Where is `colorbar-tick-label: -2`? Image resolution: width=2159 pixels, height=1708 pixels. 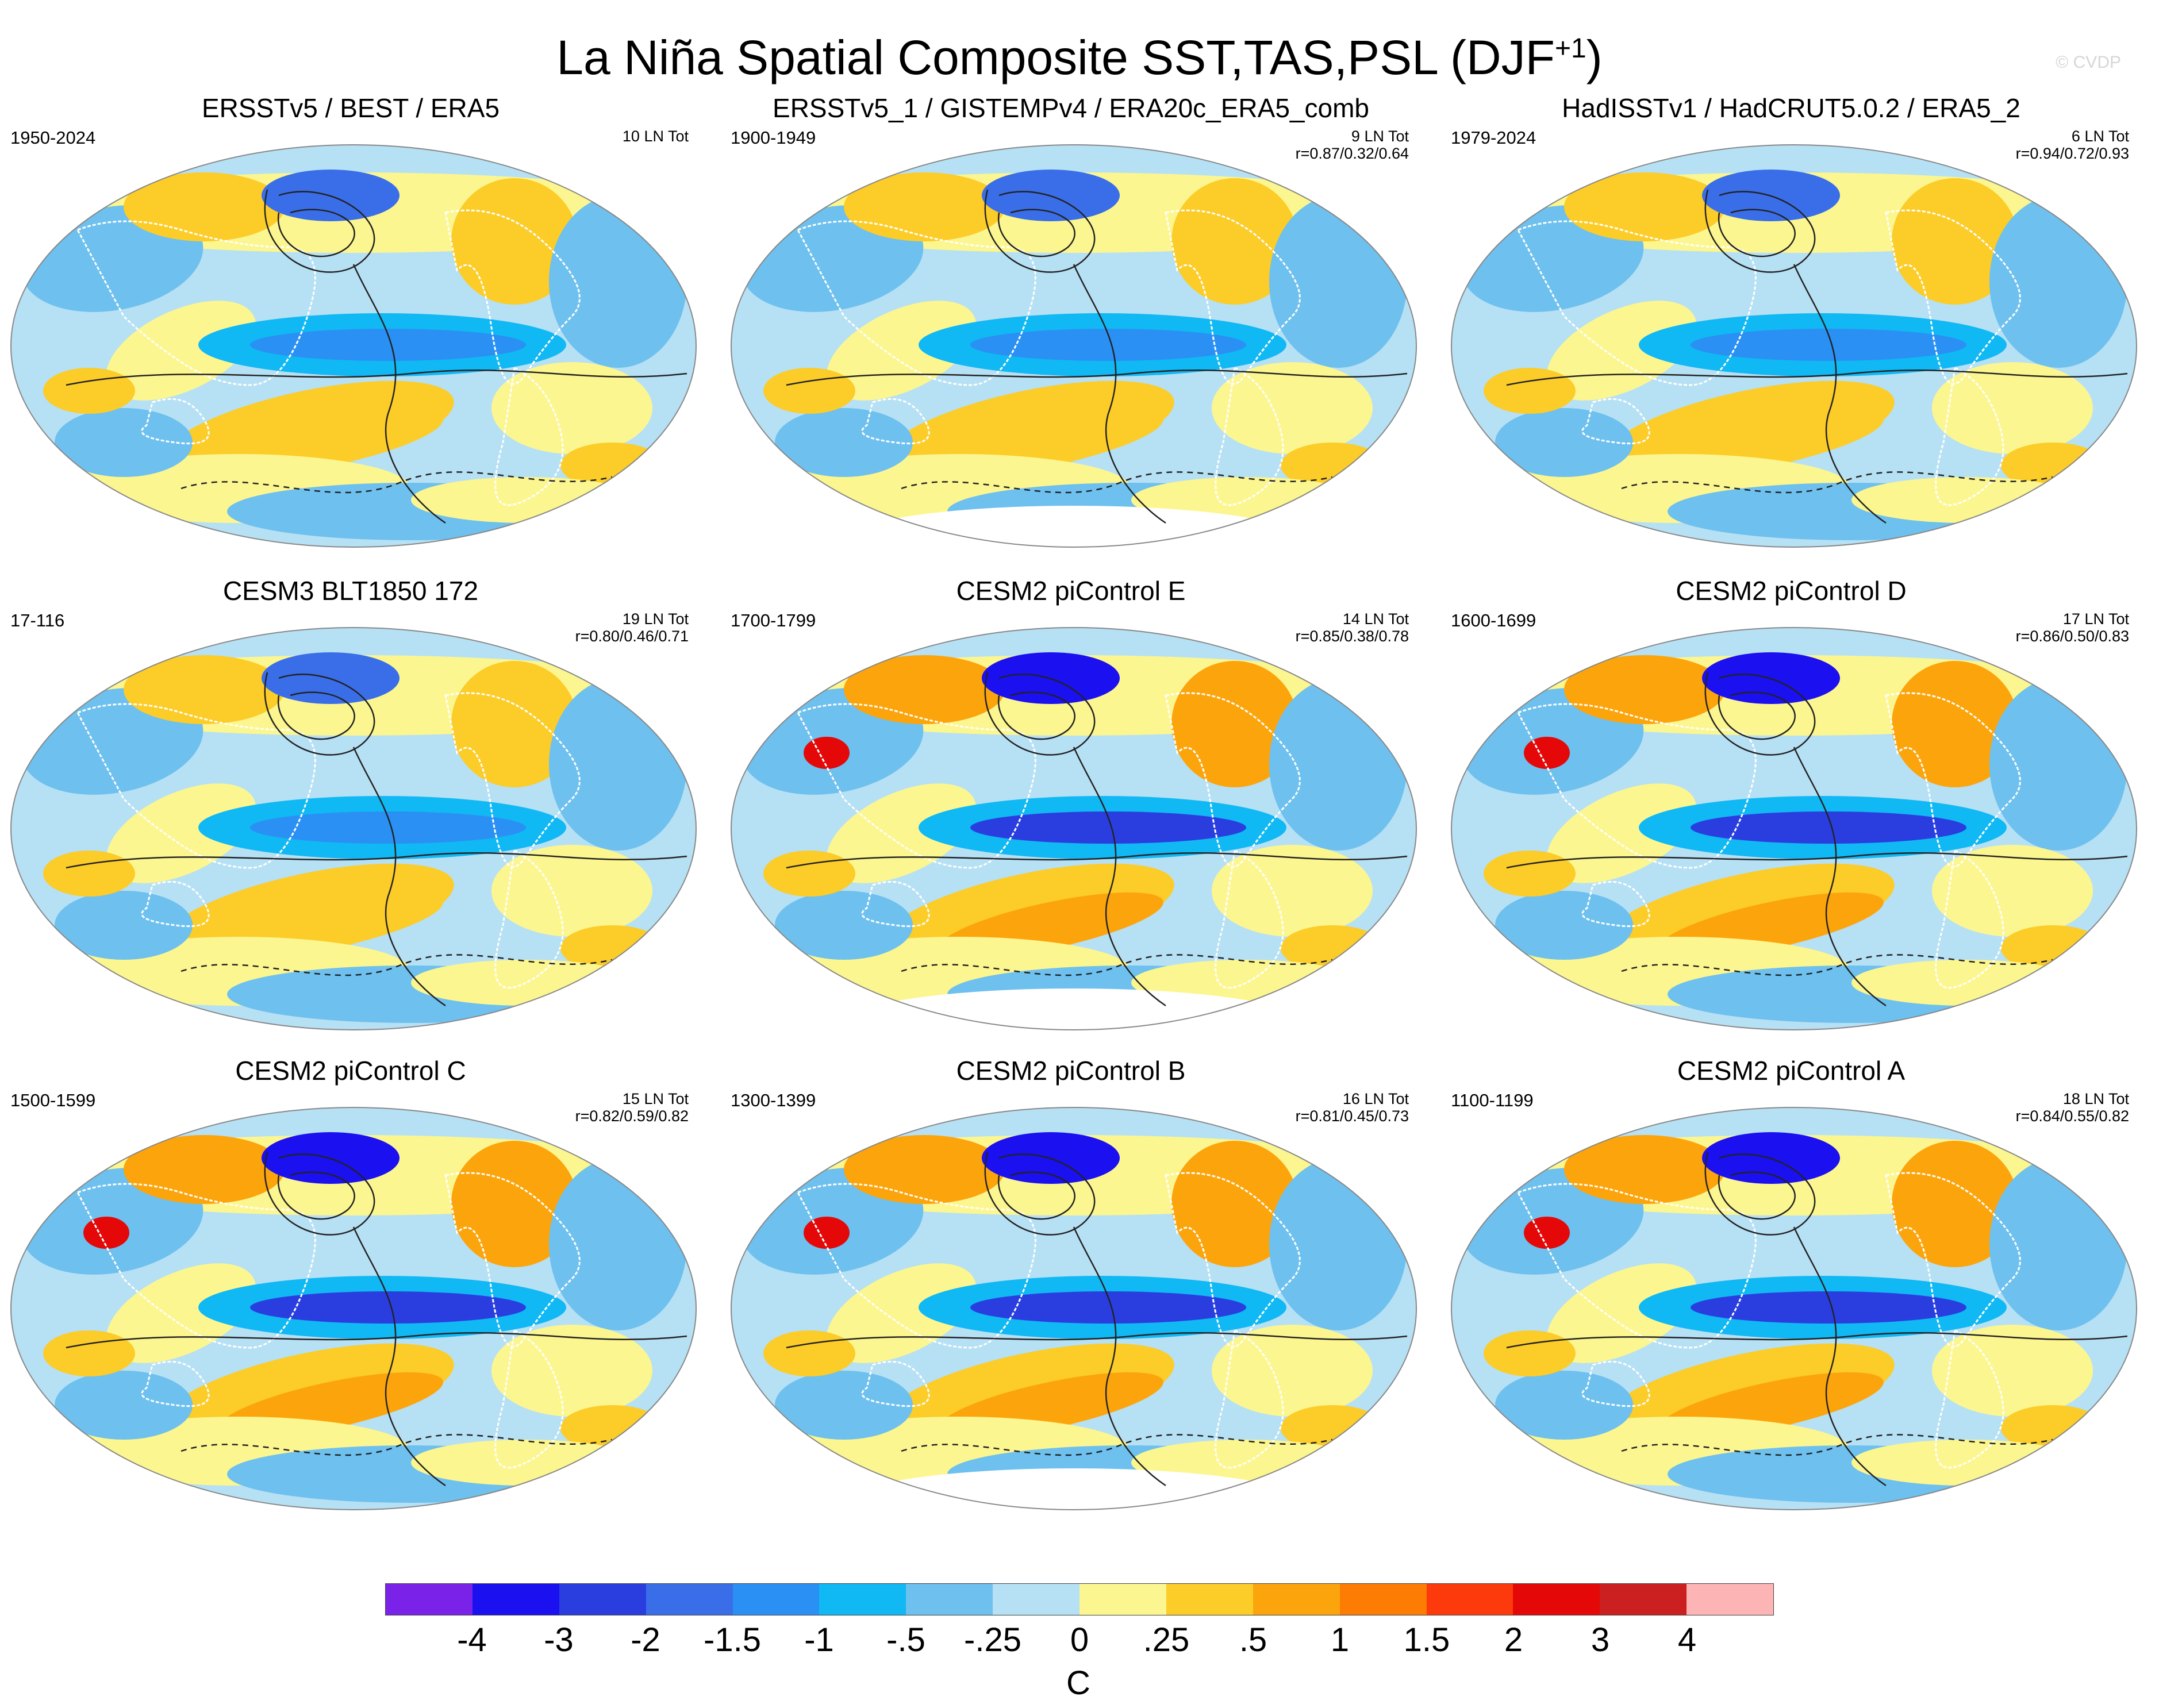 colorbar-tick-label: -2 is located at coordinates (645, 1640).